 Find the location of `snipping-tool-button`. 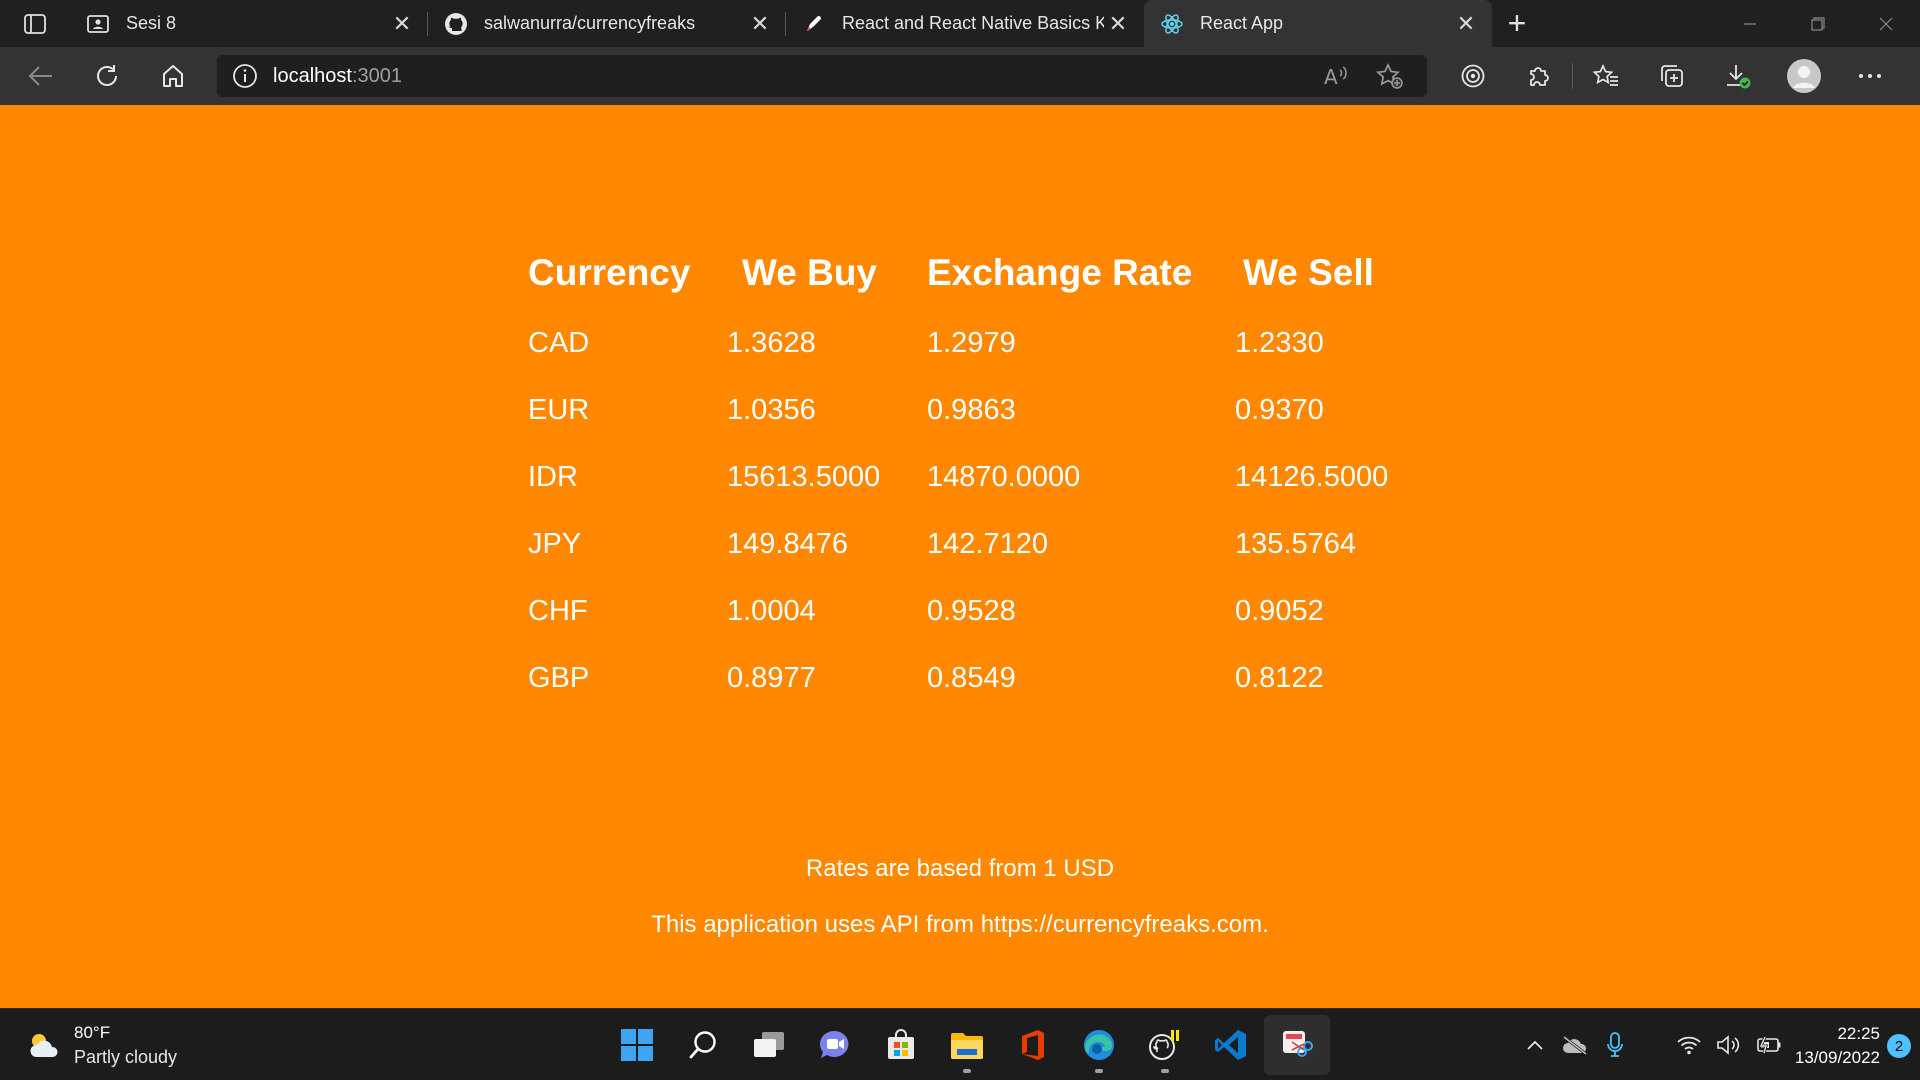

snipping-tool-button is located at coordinates (1297, 1045).